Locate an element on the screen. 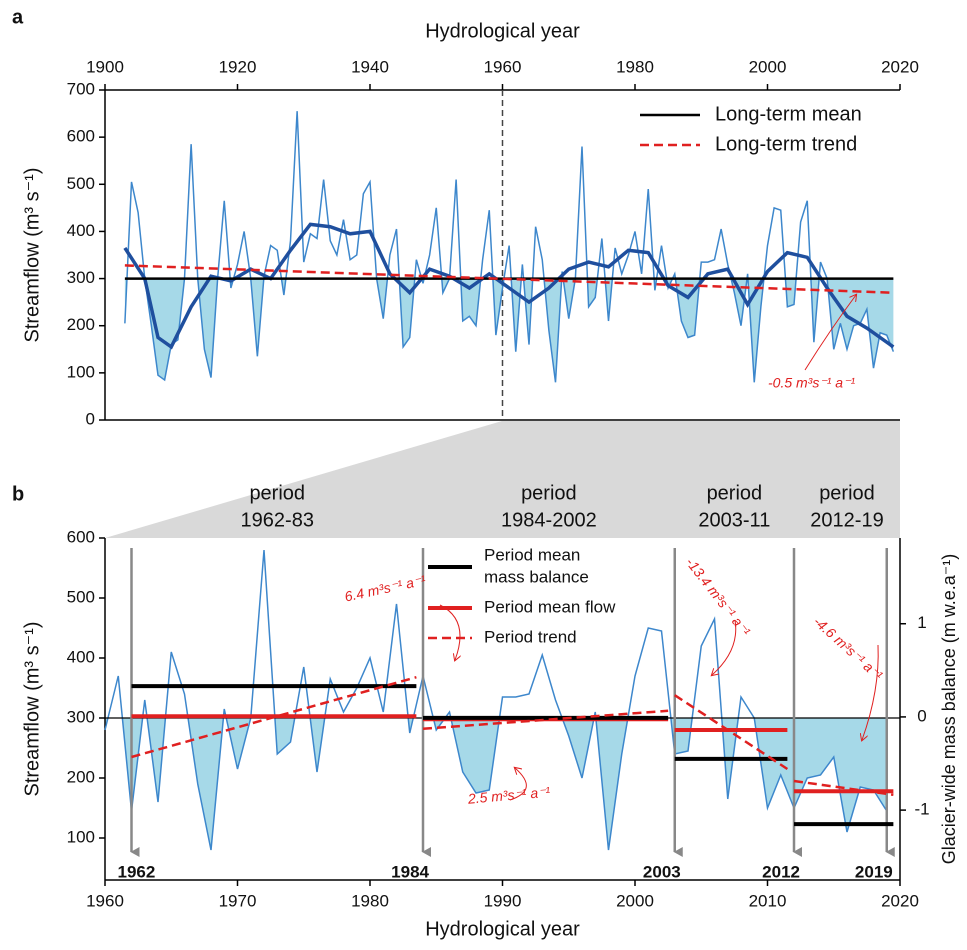  y2-tick-label: 1 is located at coordinates (921, 622).